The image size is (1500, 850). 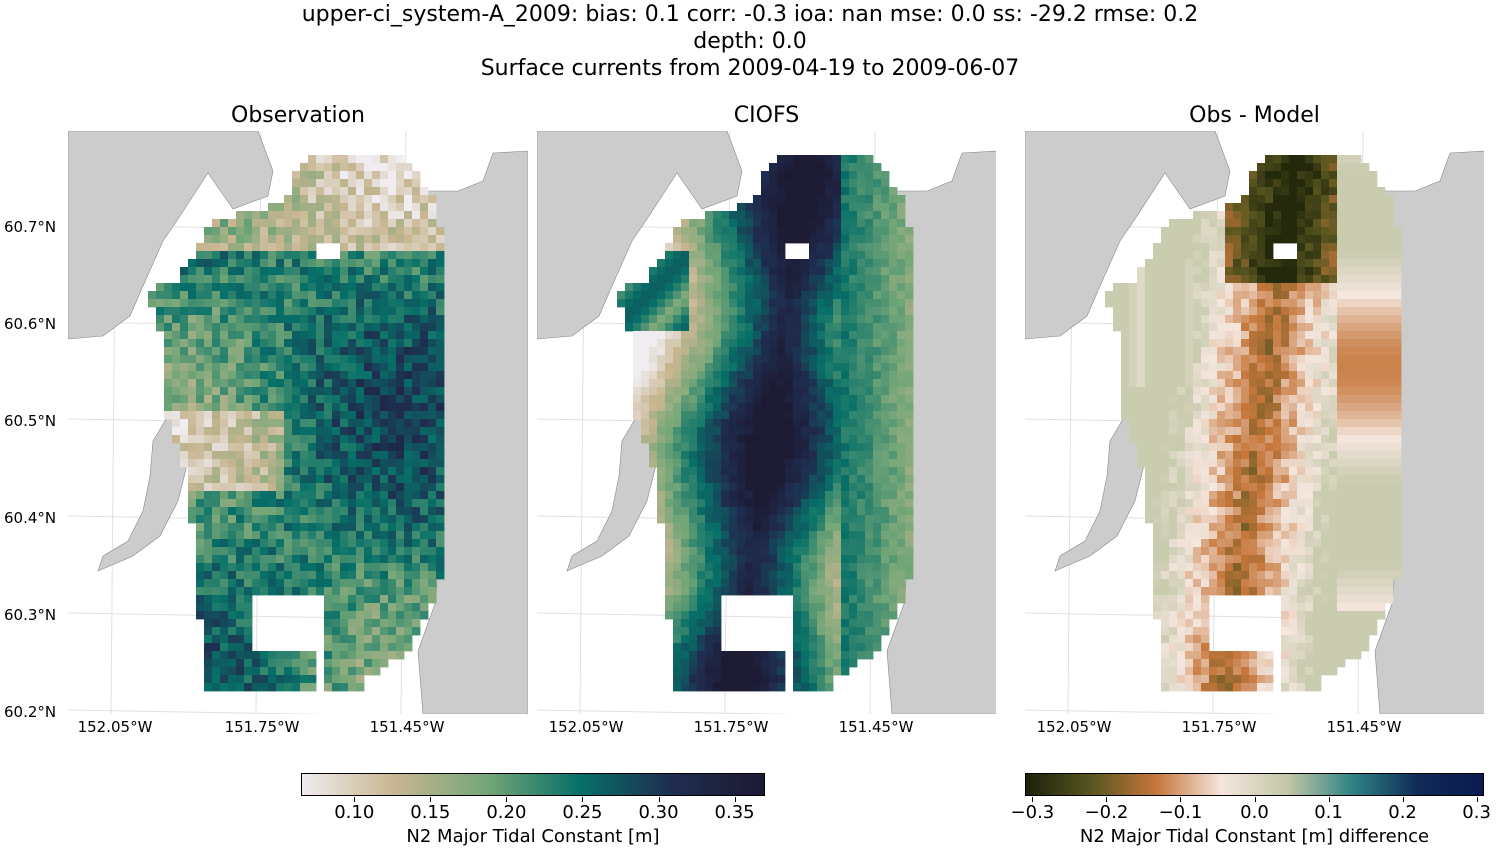 I want to click on colorbar-tick-label: 0.0, so click(x=1254, y=812).